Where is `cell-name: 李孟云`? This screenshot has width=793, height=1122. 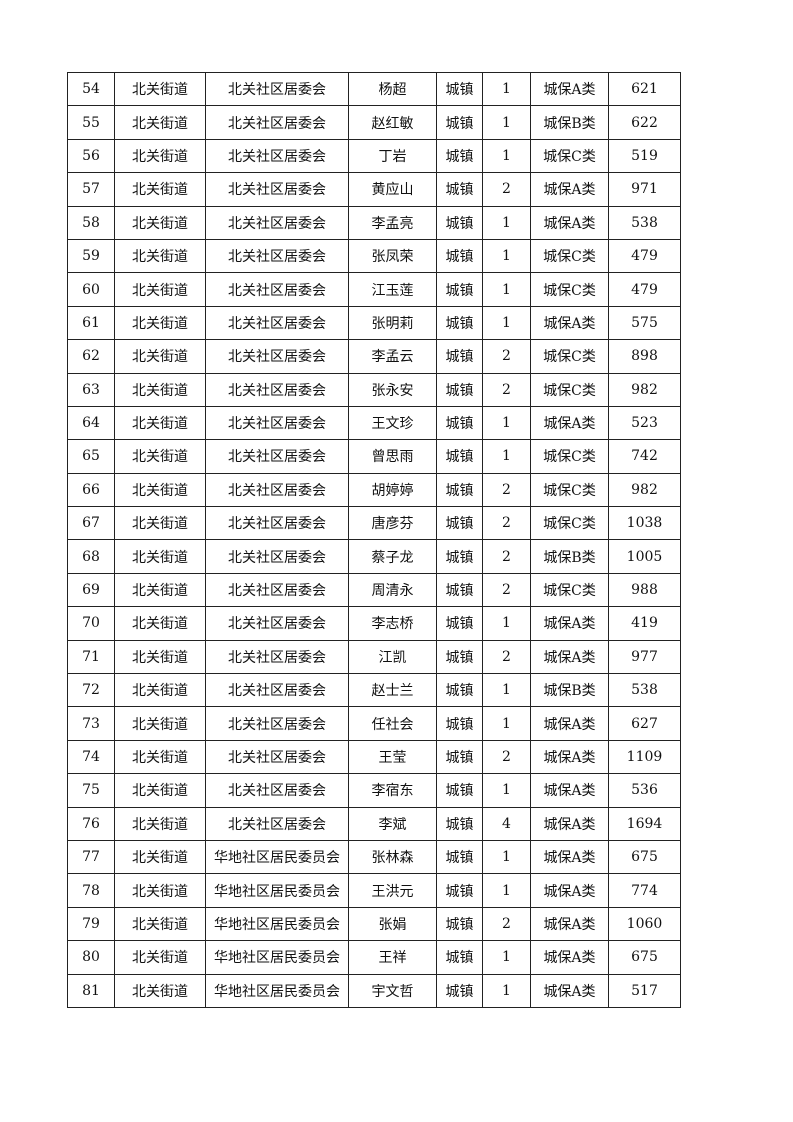 cell-name: 李孟云 is located at coordinates (392, 356).